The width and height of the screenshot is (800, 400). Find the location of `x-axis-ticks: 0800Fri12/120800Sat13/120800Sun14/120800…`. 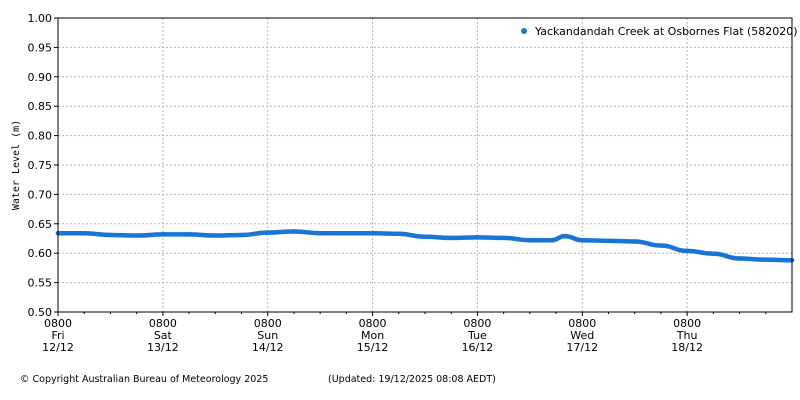

x-axis-ticks: 0800Fri12/120800Sat13/120800Sun14/120800… is located at coordinates (404, 333).